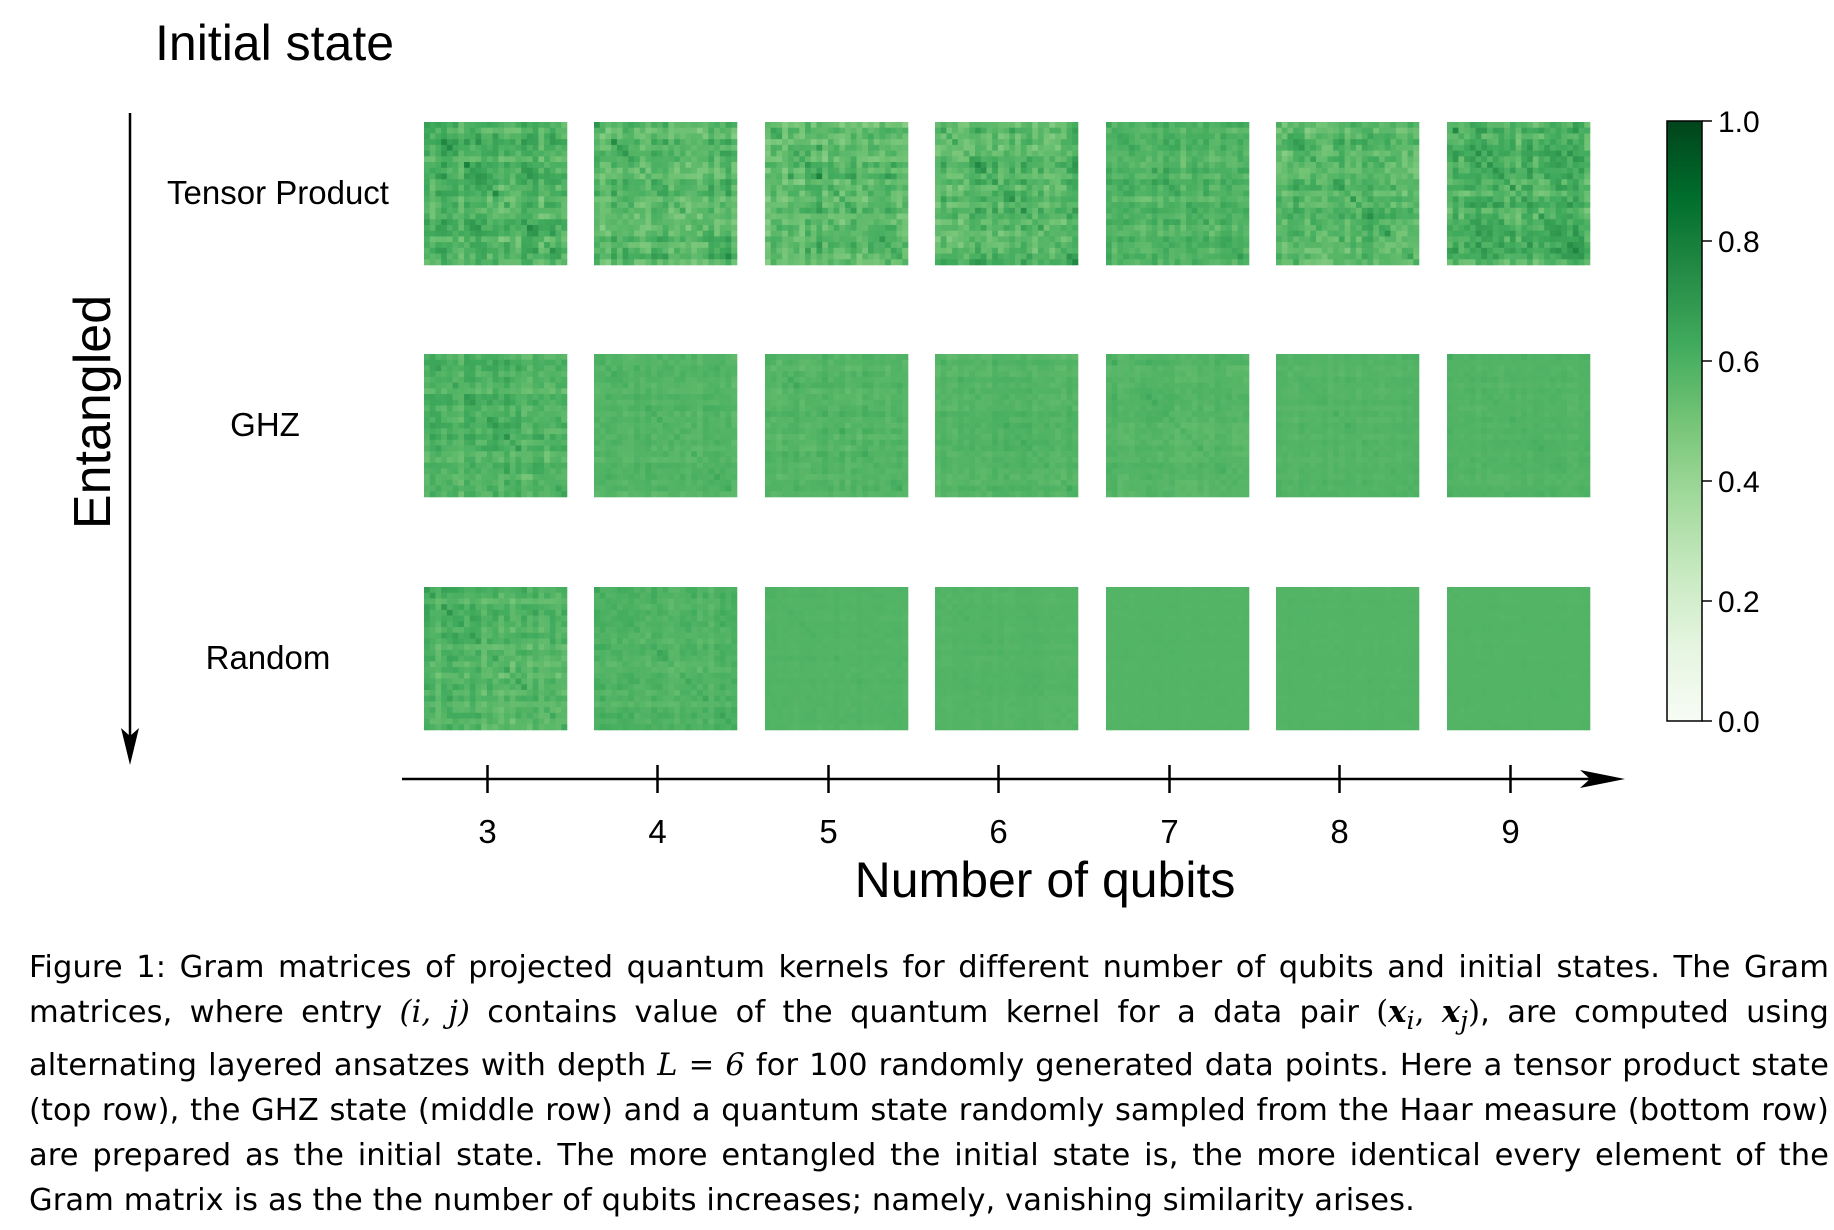  Describe the element at coordinates (274, 43) in the screenshot. I see `figure-title: Initial state` at that location.